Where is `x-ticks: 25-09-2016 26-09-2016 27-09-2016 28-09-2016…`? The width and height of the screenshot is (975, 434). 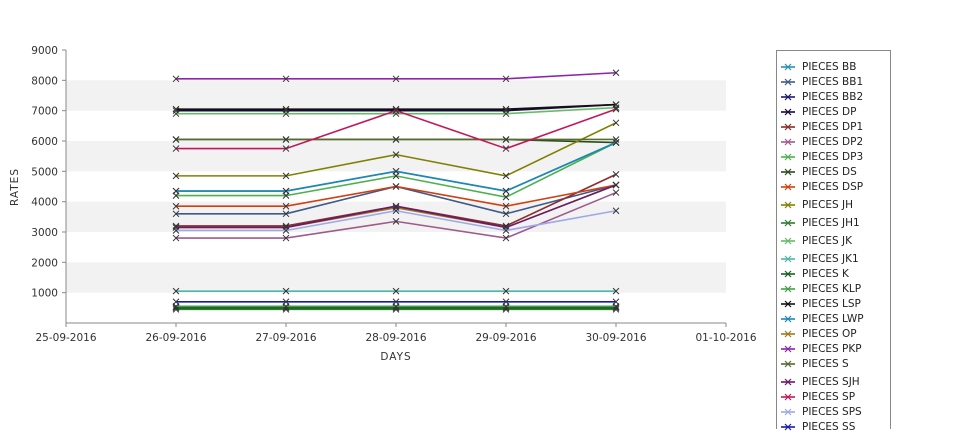 x-ticks: 25-09-2016 26-09-2016 27-09-2016 28-09-2016… is located at coordinates (396, 333).